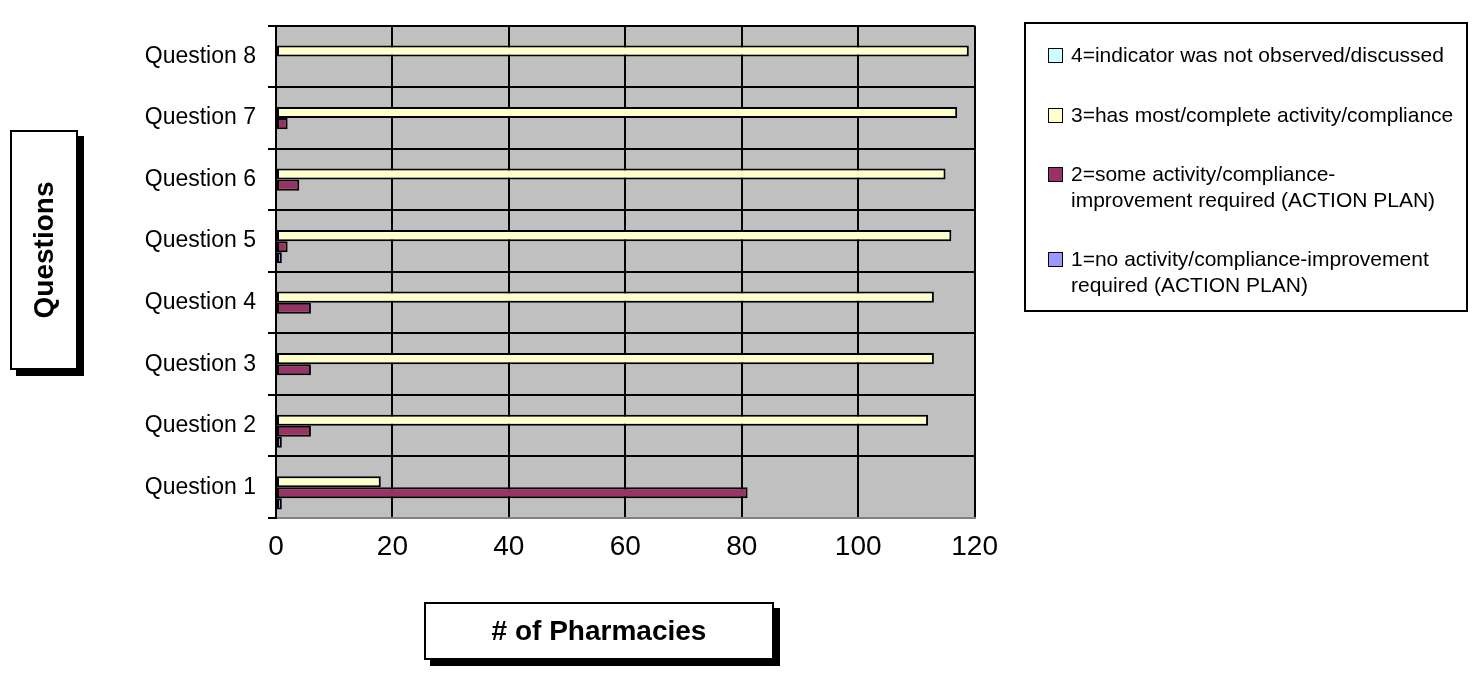 This screenshot has height=677, width=1476. What do you see at coordinates (742, 545) in the screenshot?
I see `x-tick-label: 80` at bounding box center [742, 545].